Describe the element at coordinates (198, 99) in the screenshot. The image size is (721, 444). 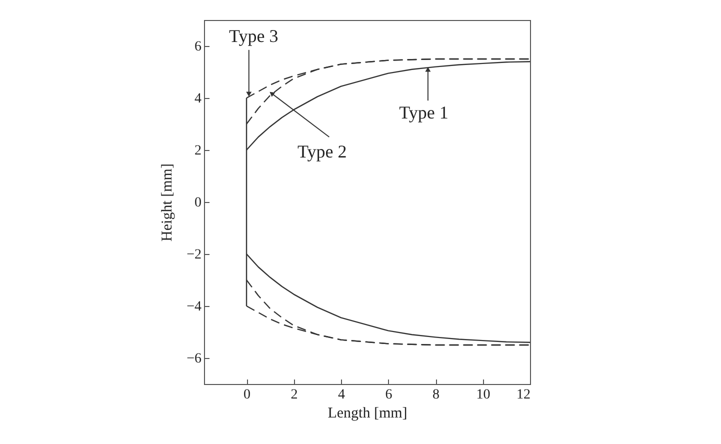
I see `y-tick-label: 4` at that location.